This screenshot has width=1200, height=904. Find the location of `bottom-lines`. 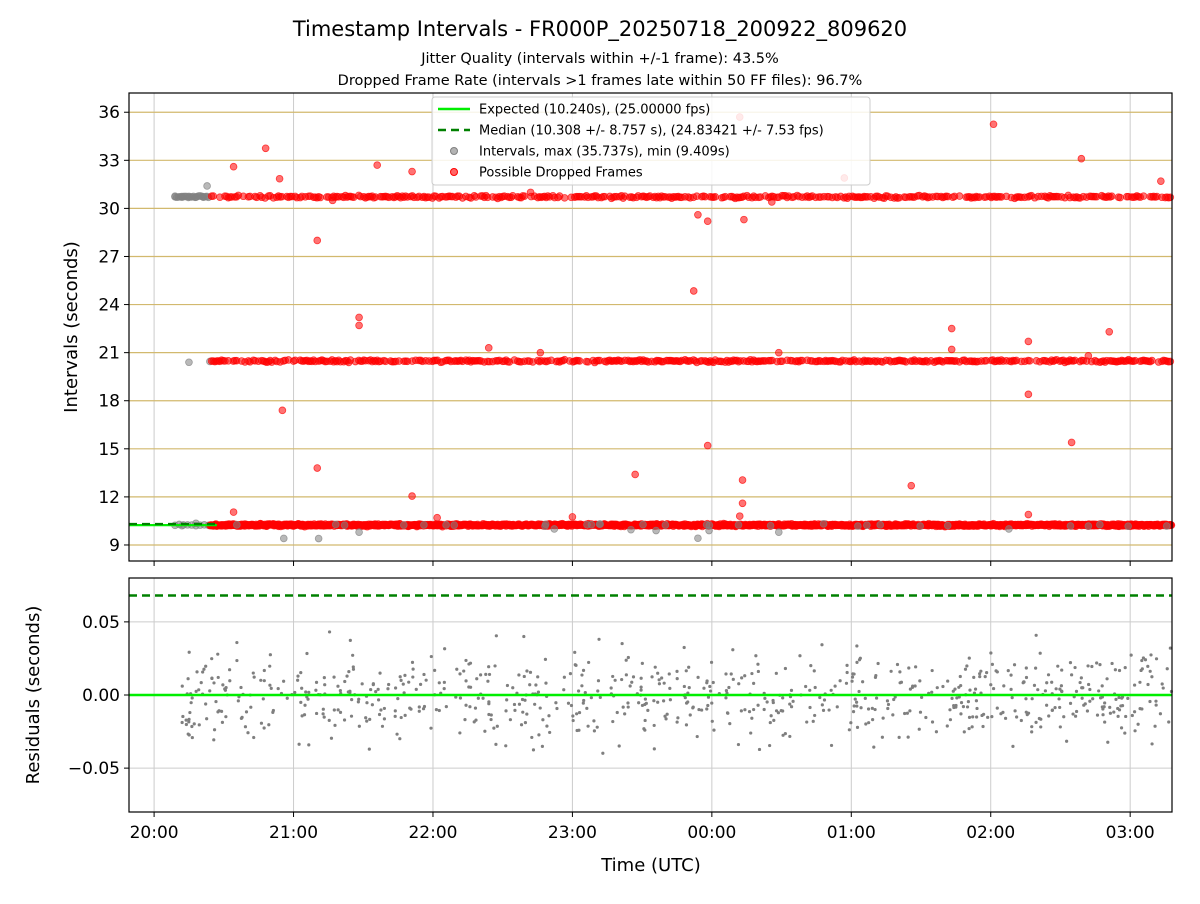

bottom-lines is located at coordinates (650, 645).